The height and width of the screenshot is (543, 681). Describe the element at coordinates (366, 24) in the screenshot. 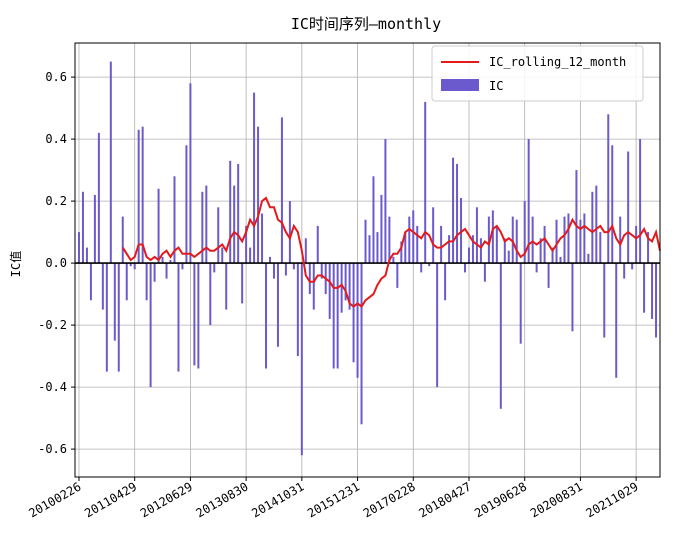

I see `chart-title: IC时间序列—monthly` at that location.